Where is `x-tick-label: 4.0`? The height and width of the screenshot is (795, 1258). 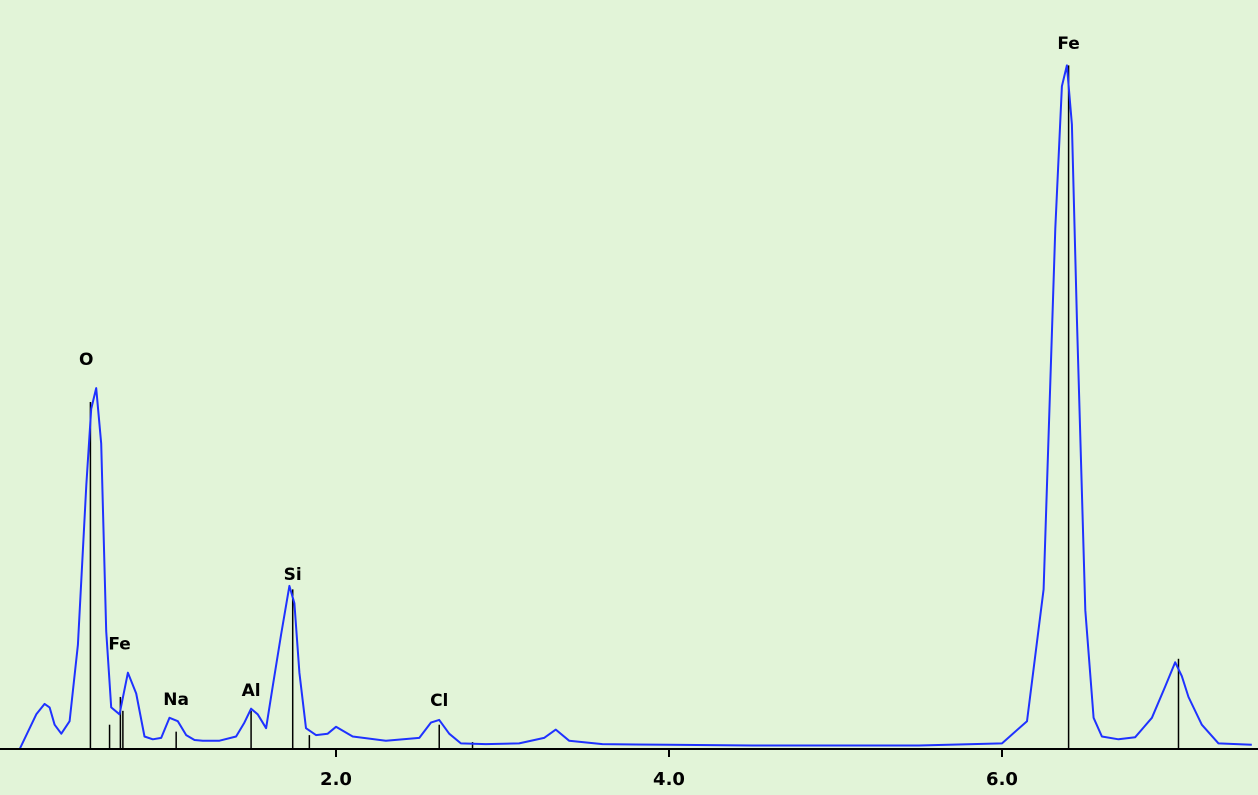
x-tick-label: 4.0 is located at coordinates (669, 779).